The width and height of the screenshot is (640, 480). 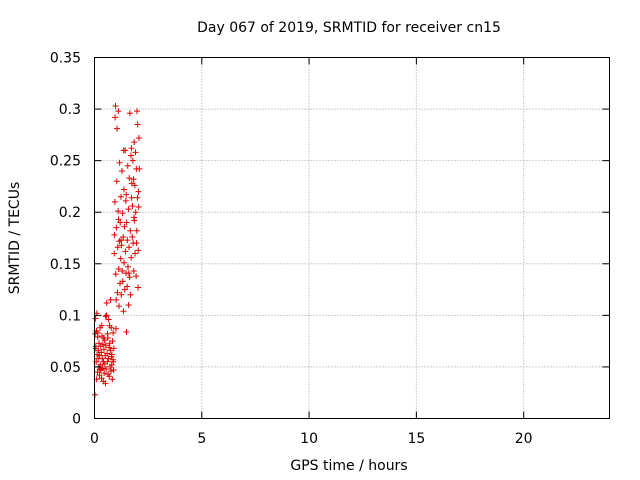 I want to click on data-points, so click(x=117, y=250).